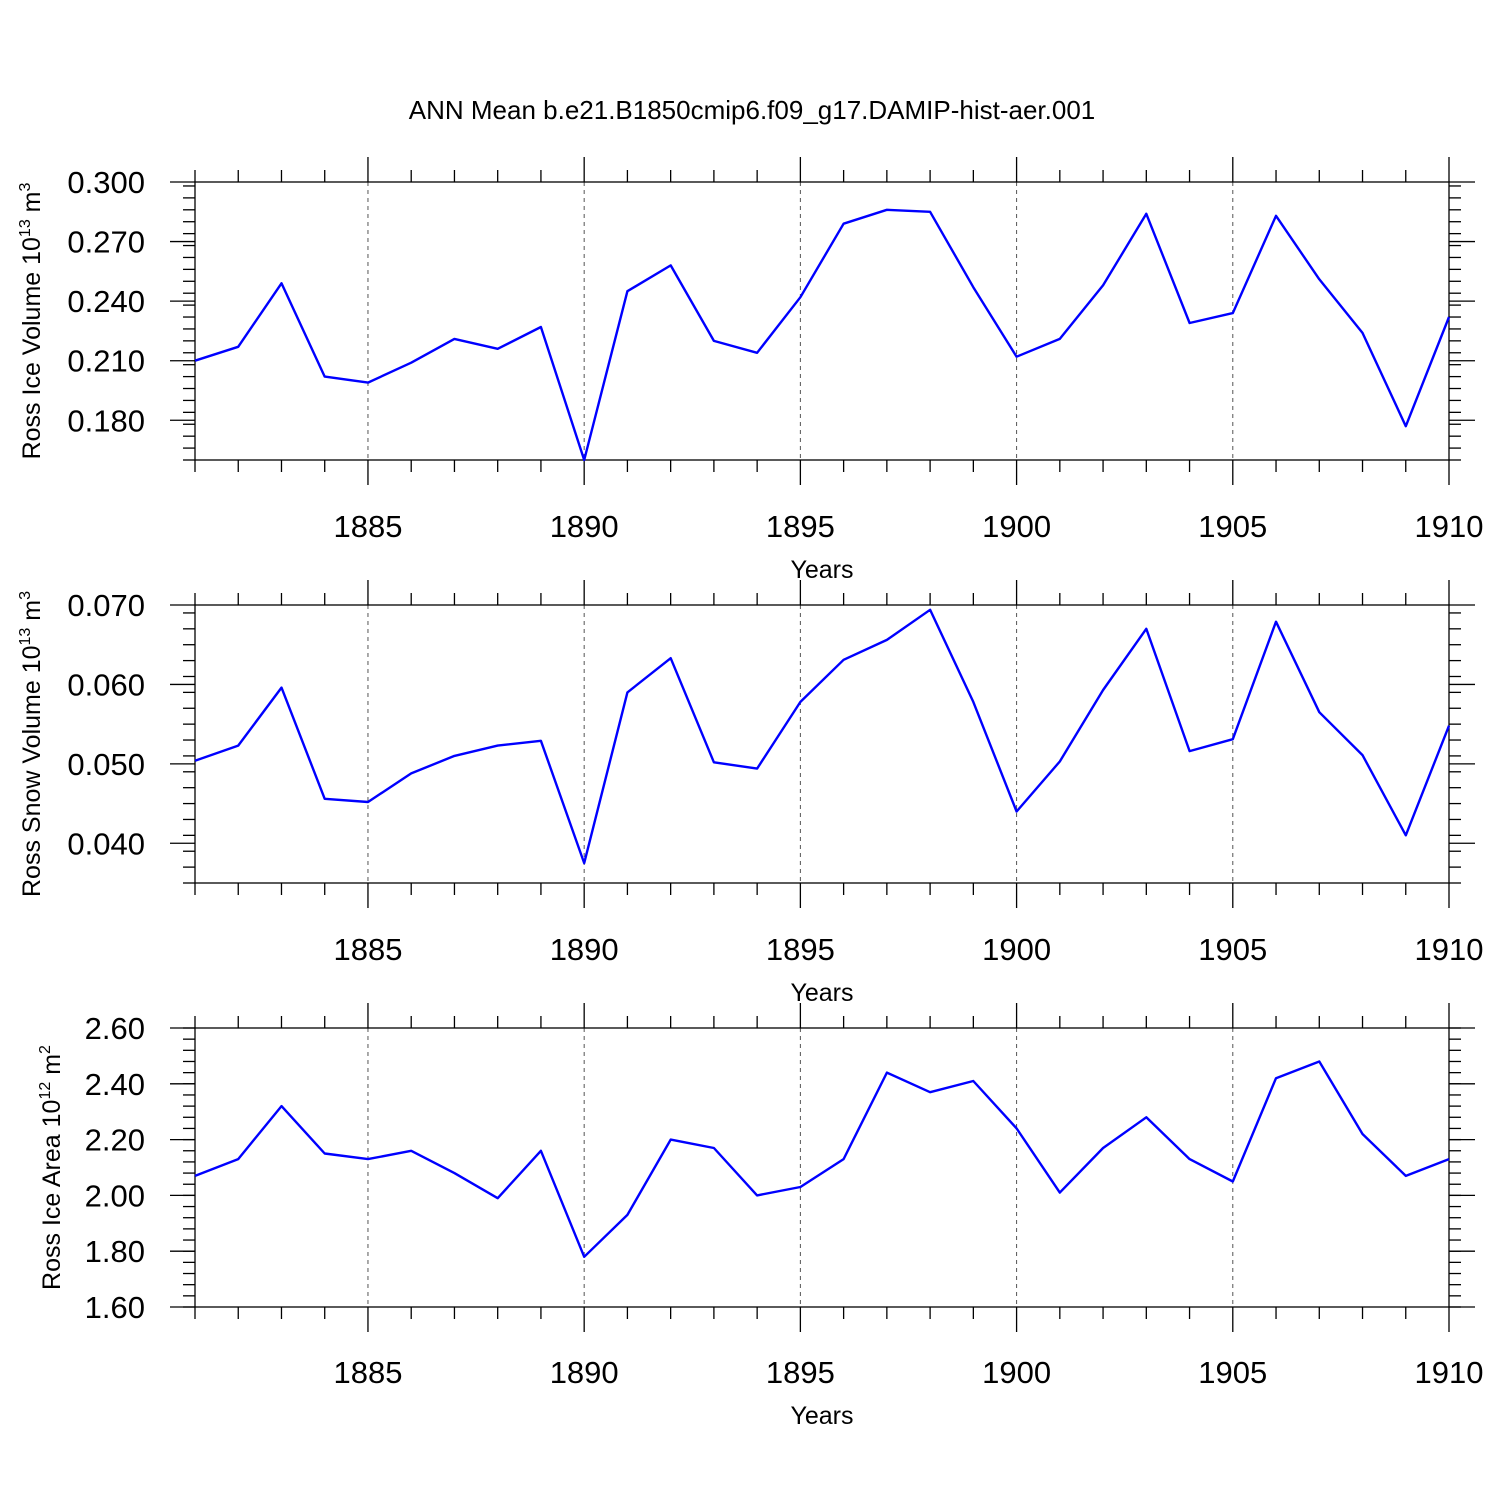  Describe the element at coordinates (115, 1307) in the screenshot. I see `y-tick-label: 1.60` at that location.